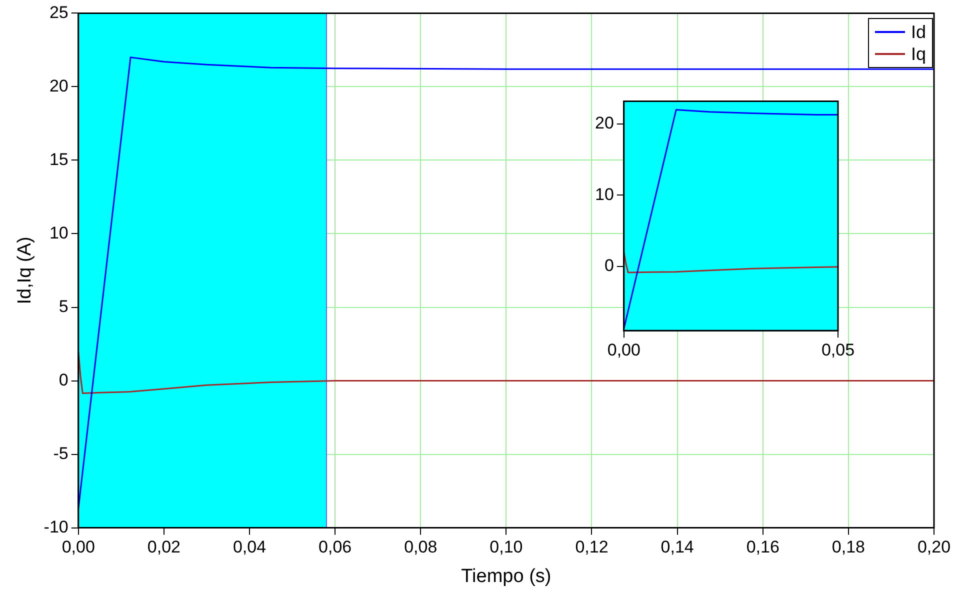 The image size is (956, 596). I want to click on x-axis-title: Tiempo (s), so click(506, 576).